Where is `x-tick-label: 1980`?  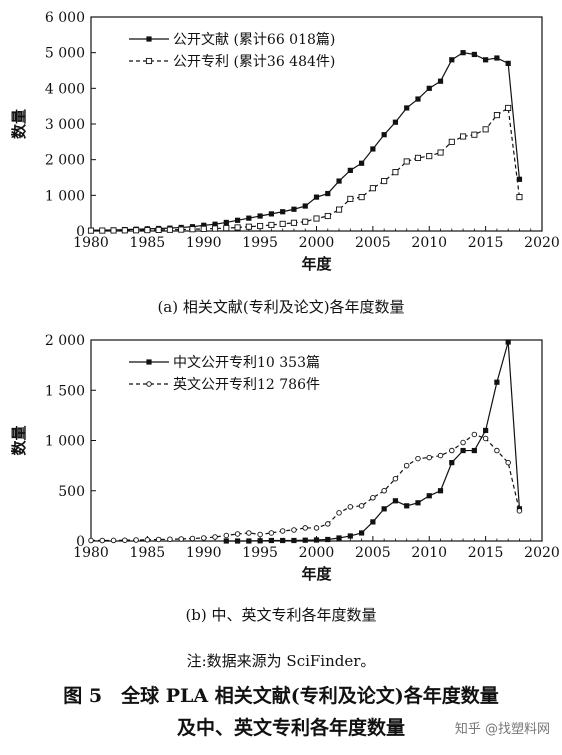
x-tick-label: 1980 is located at coordinates (91, 243).